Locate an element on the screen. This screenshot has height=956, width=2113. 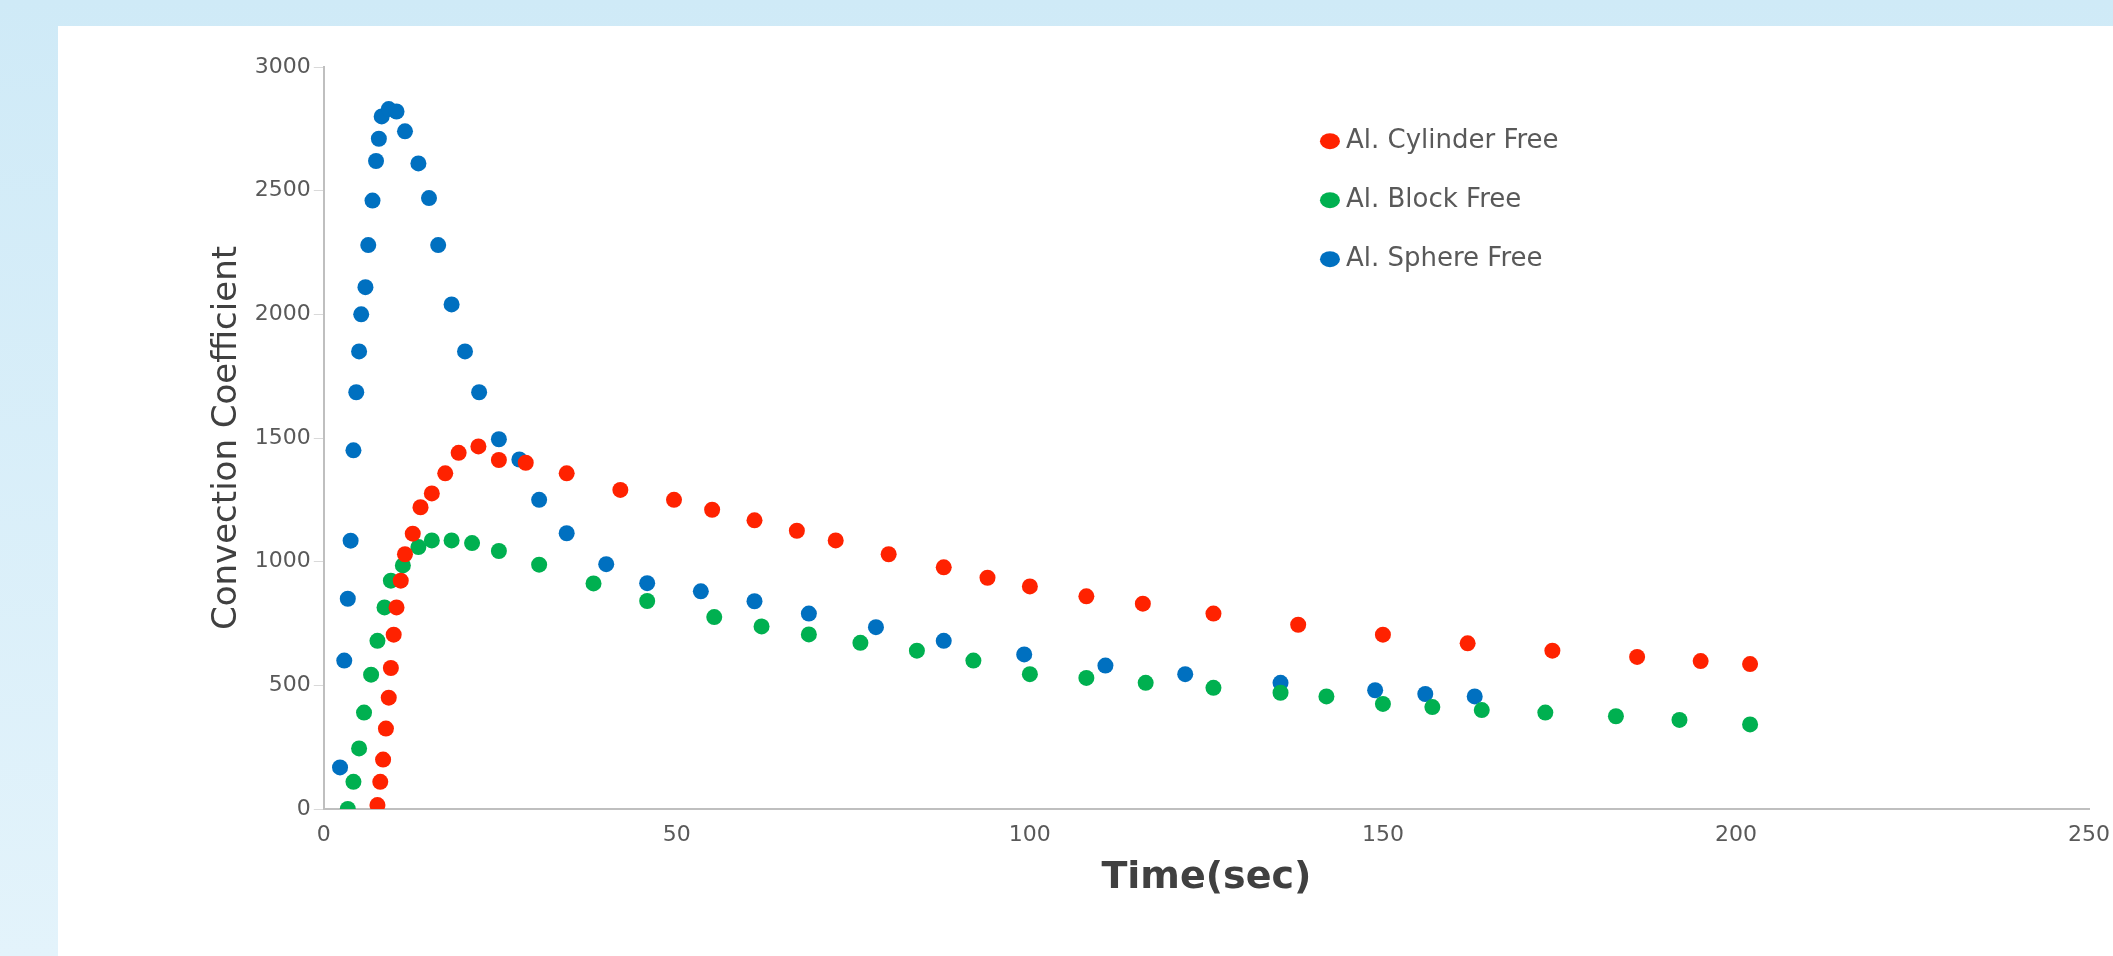
legend-label: Al. Block Free is located at coordinates (1433, 197).